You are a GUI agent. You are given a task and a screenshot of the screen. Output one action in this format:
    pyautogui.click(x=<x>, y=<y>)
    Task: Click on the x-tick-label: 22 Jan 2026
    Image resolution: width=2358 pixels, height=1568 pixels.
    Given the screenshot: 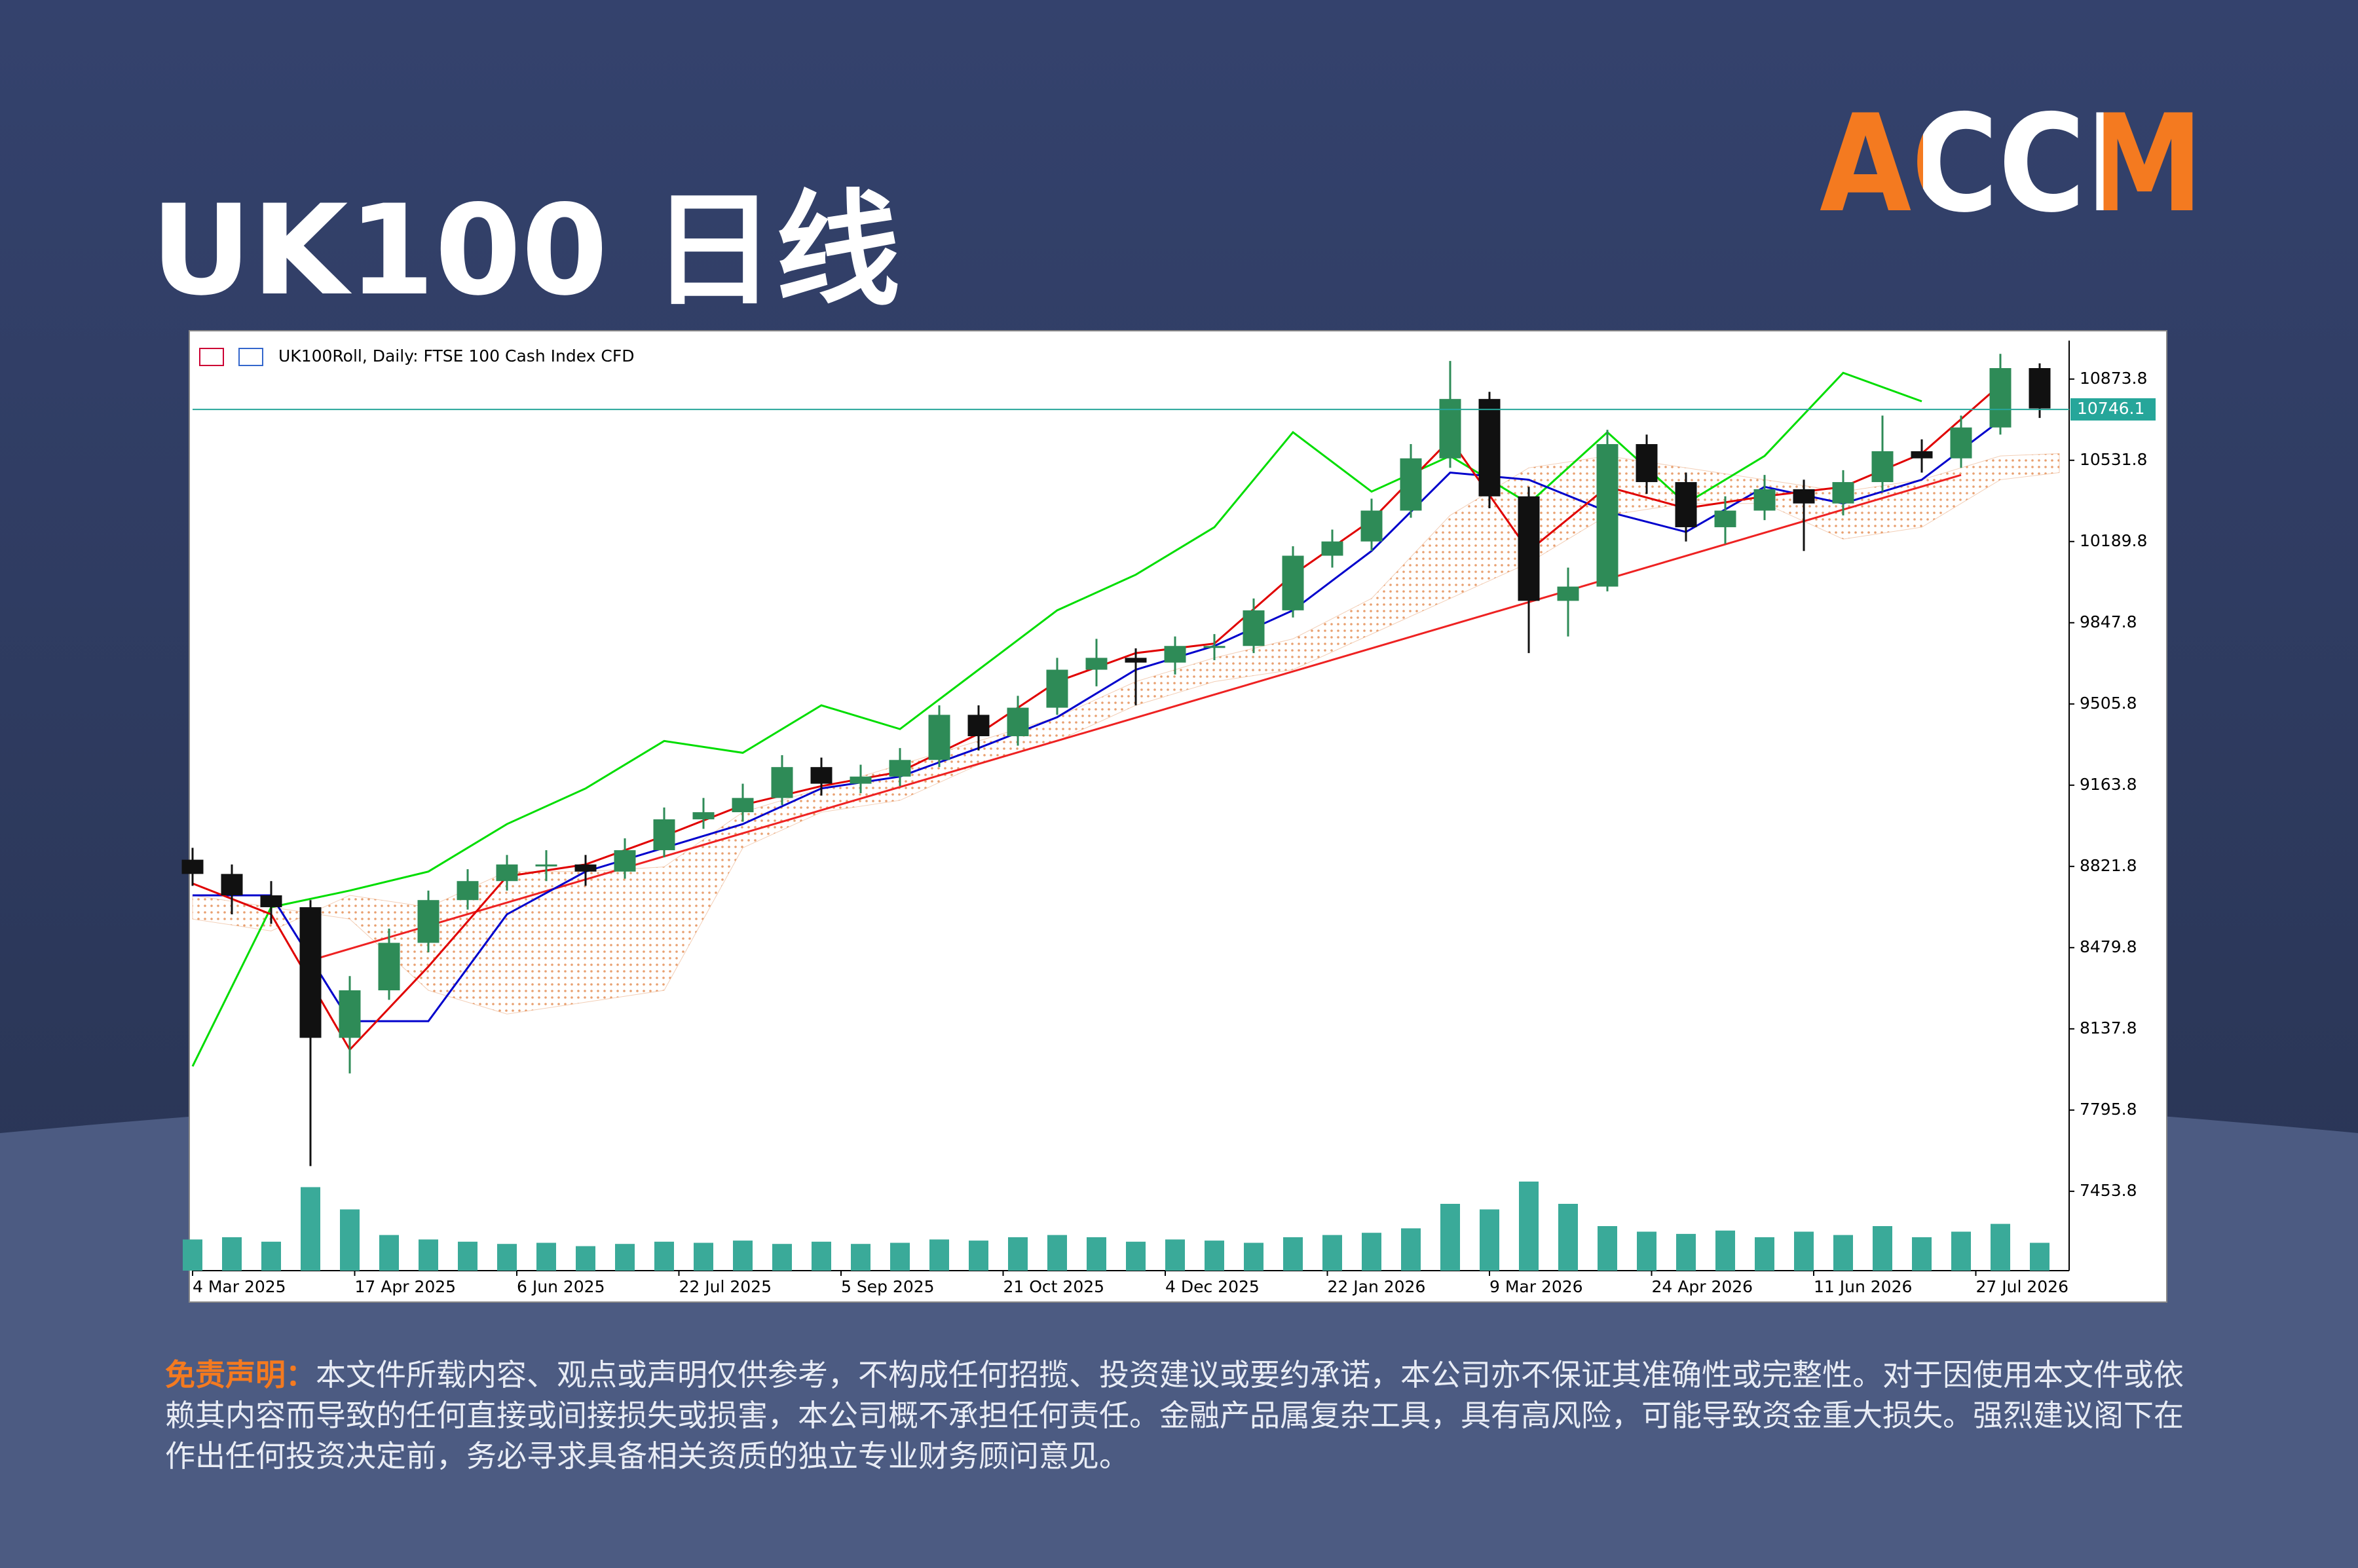 What is the action you would take?
    pyautogui.click(x=1377, y=1286)
    